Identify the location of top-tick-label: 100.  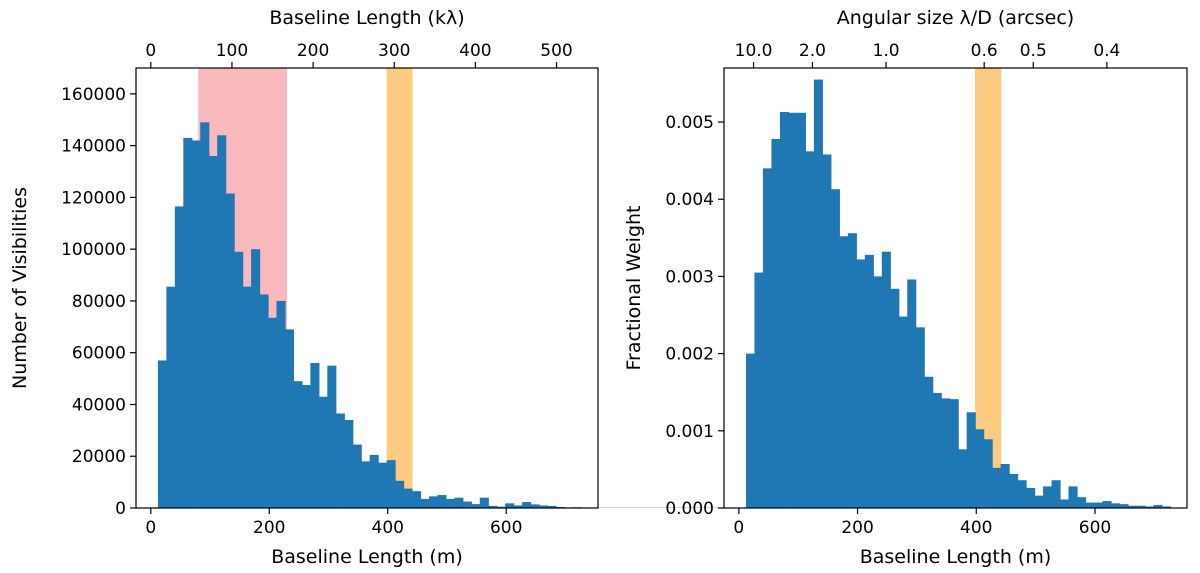
(232, 51).